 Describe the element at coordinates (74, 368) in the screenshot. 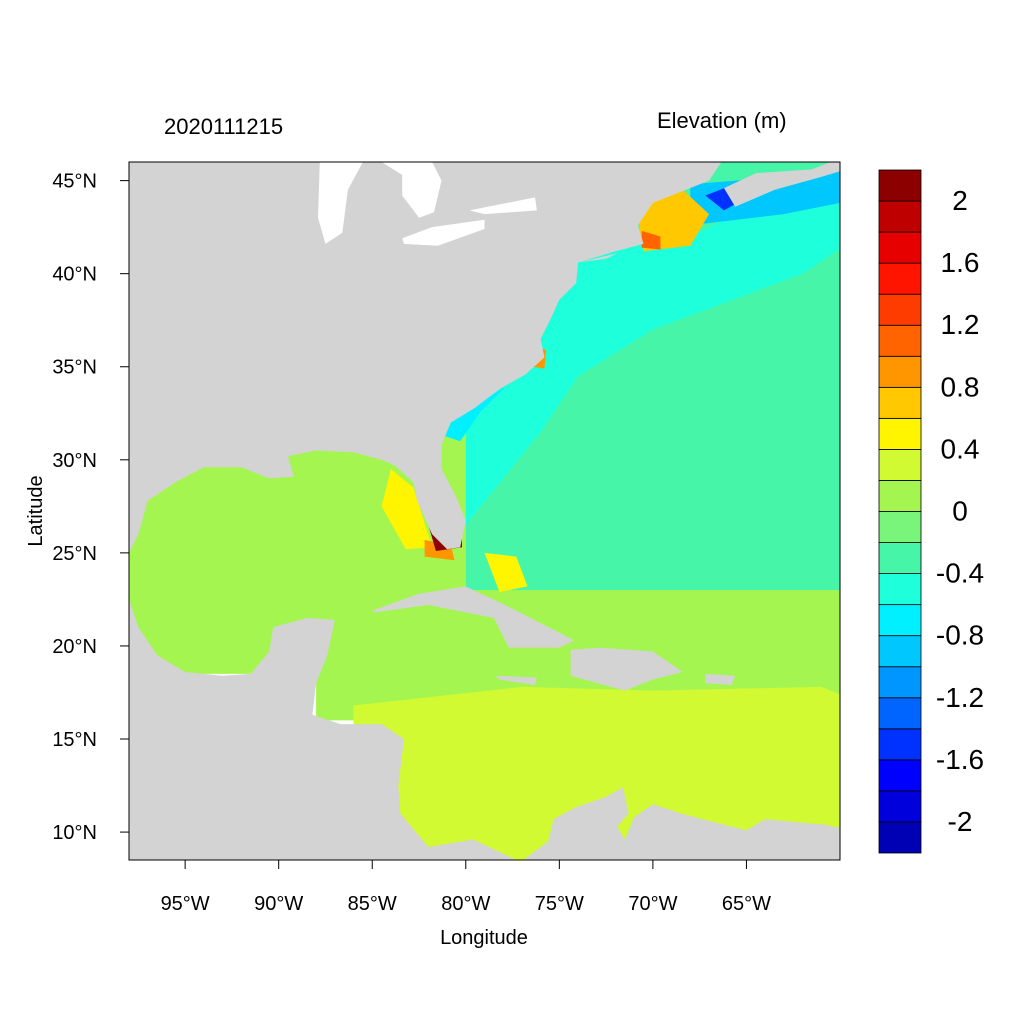

I see `y-tick-label: 35°N` at that location.